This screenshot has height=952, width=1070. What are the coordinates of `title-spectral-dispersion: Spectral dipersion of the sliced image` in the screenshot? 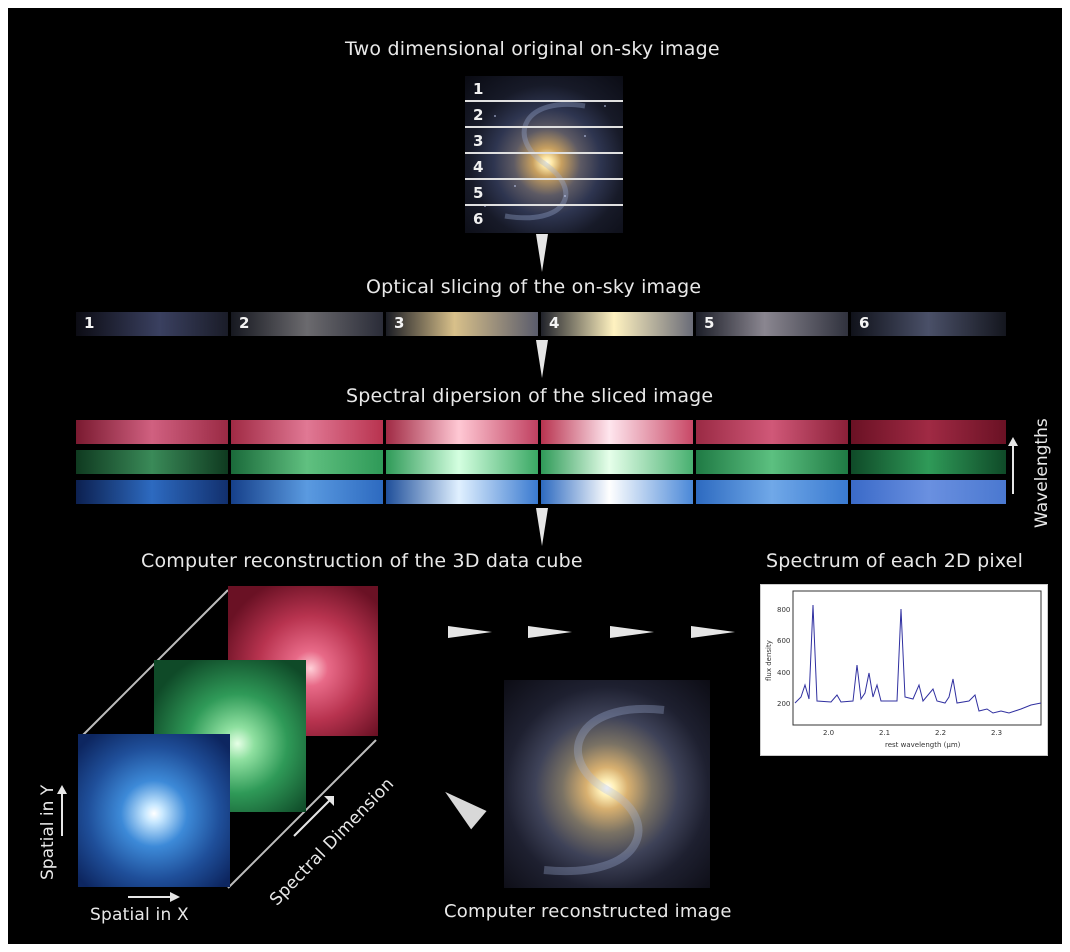 It's located at (530, 396).